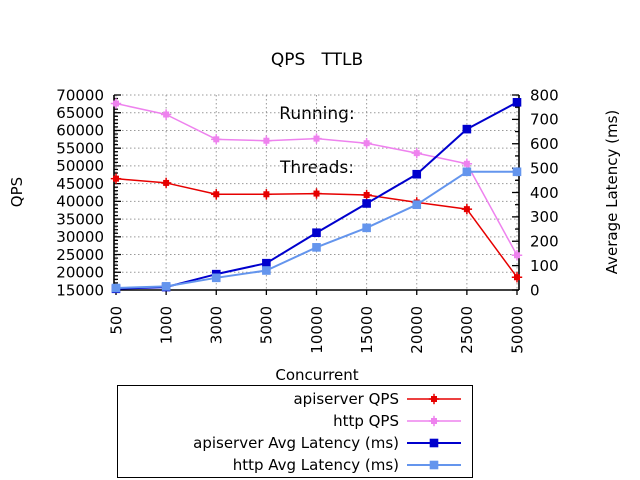 This screenshot has height=480, width=640. What do you see at coordinates (544, 95) in the screenshot?
I see `svg-text: 800` at bounding box center [544, 95].